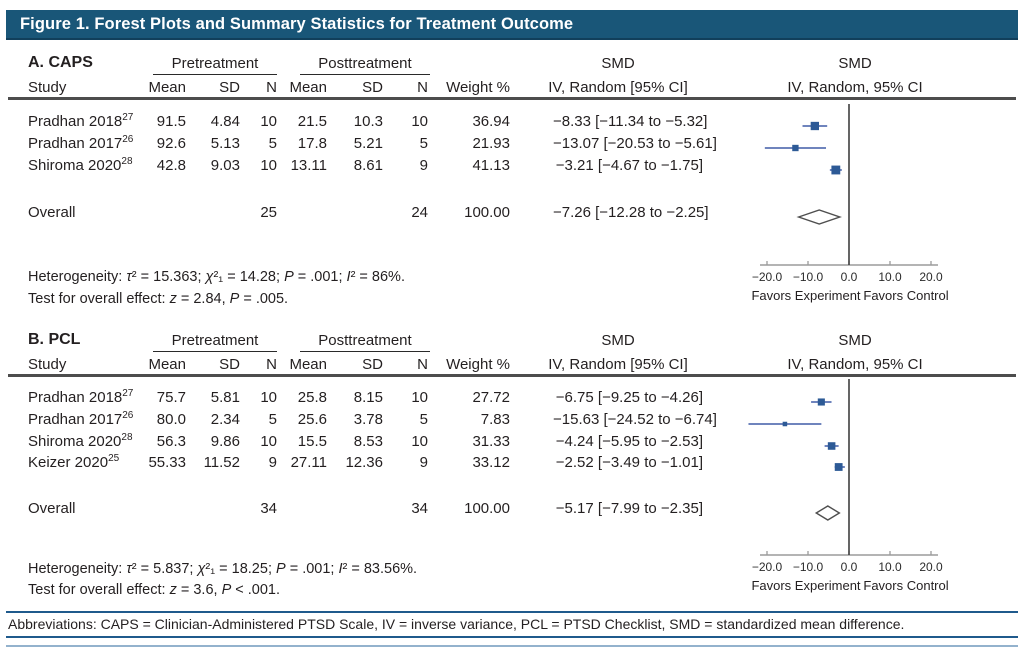 Image resolution: width=1024 pixels, height=651 pixels. What do you see at coordinates (931, 567) in the screenshot?
I see `axis-tick-label: 20.0` at bounding box center [931, 567].